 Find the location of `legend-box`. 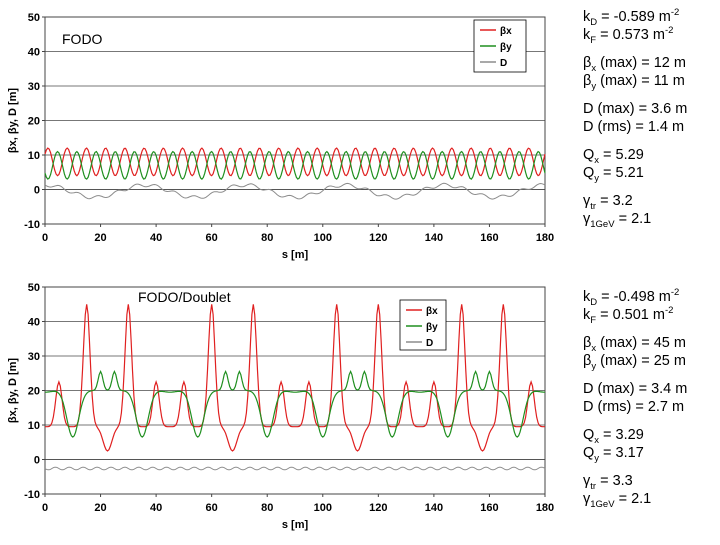

legend-box is located at coordinates (423, 325).